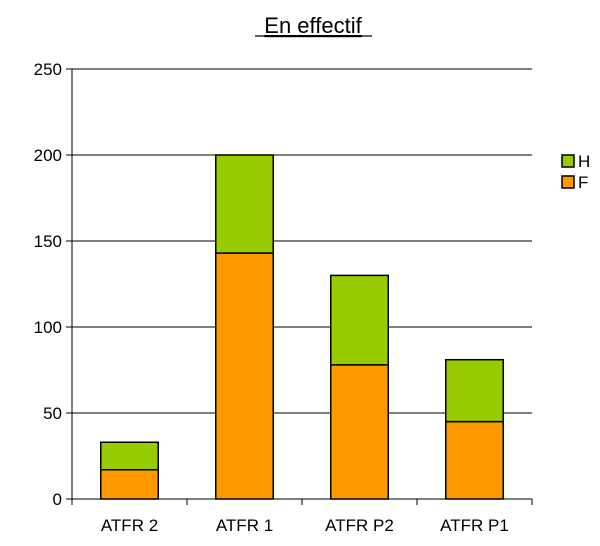 The image size is (600, 546). I want to click on x-tick-label: ATFR P2, so click(359, 525).